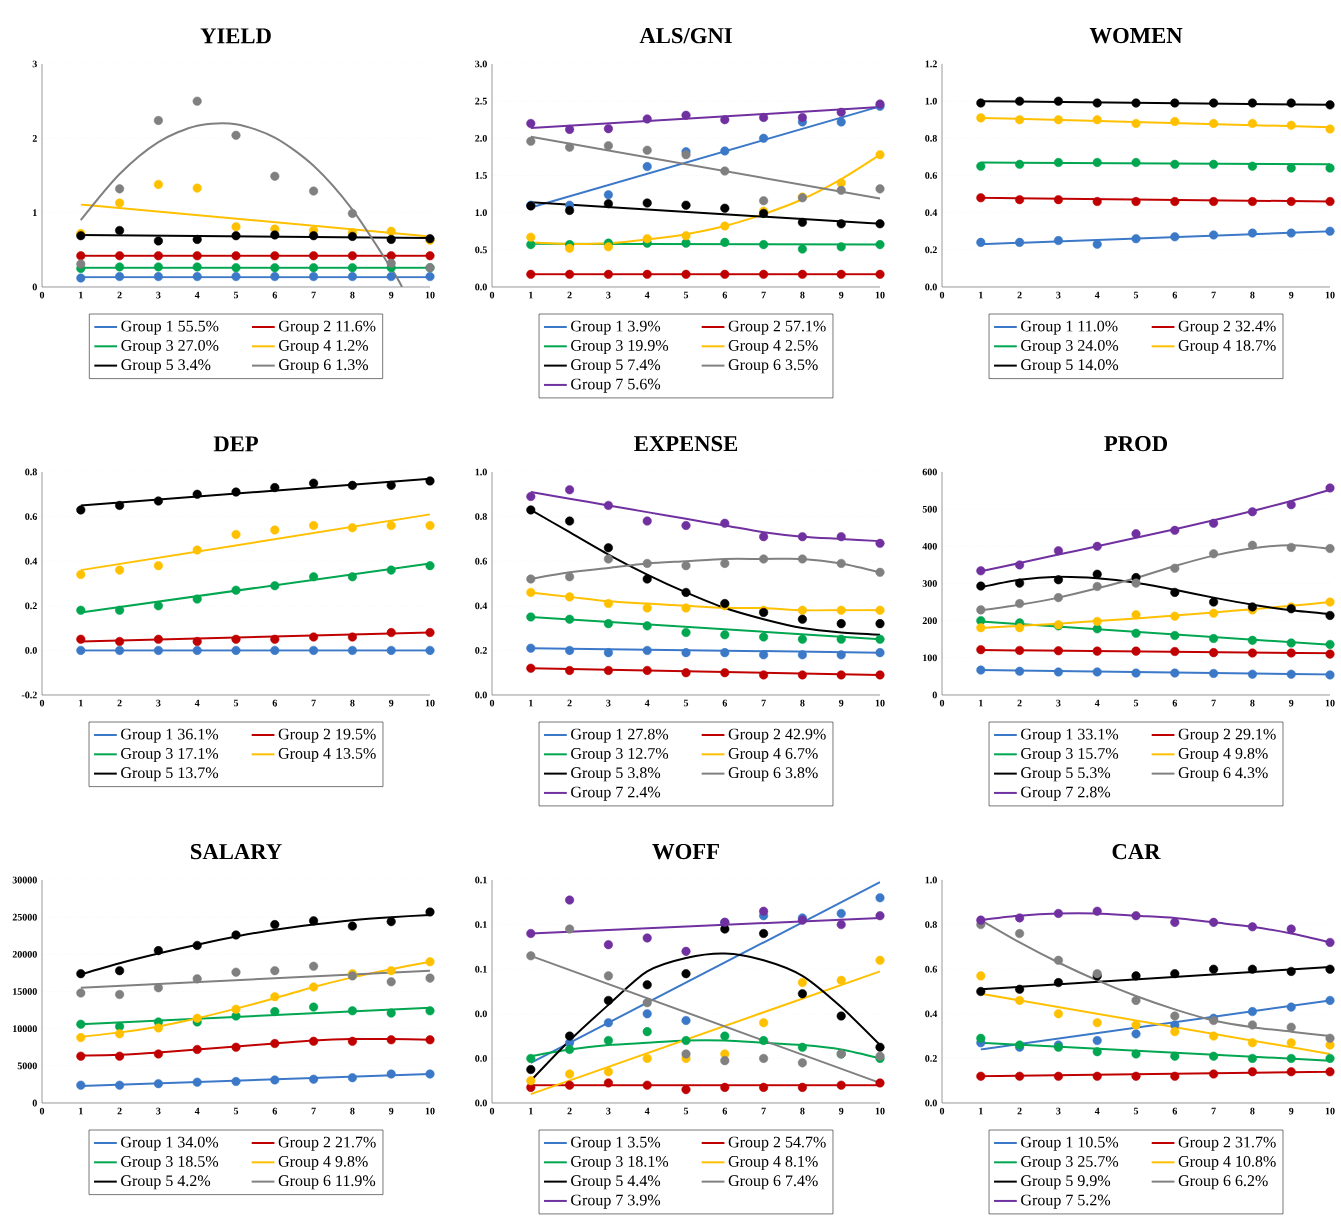  Describe the element at coordinates (235, 36) in the screenshot. I see `chart-title: YIELD` at that location.